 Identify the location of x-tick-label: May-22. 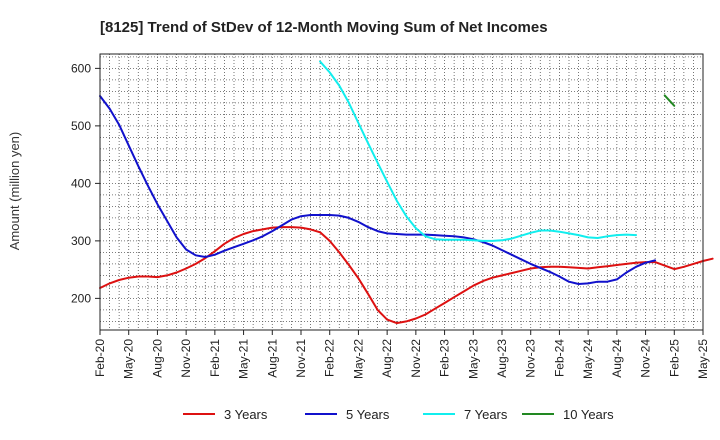
(358, 359).